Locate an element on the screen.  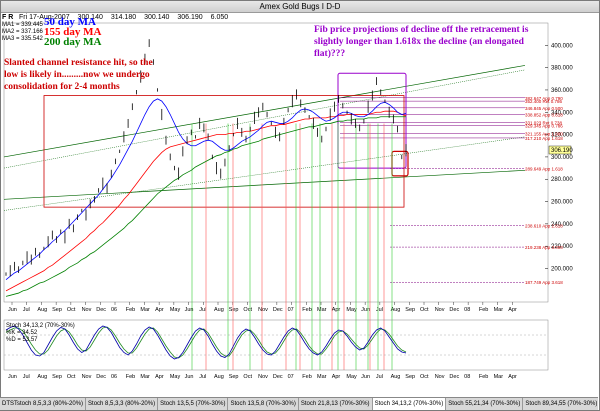
indicator-tab: Stoch 13,5,8 (70%-30%) is located at coordinates (263, 404).